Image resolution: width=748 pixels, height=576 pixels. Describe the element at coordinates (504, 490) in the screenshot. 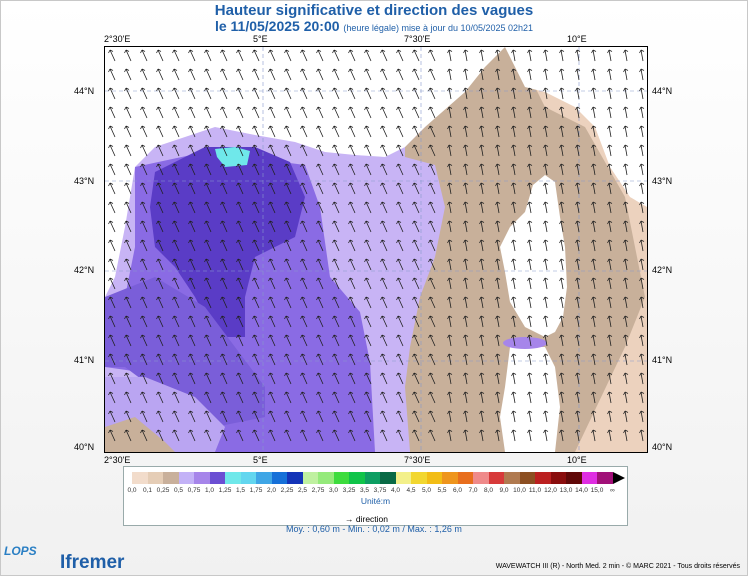

I see `colorbar-tick-label: 9,0` at that location.